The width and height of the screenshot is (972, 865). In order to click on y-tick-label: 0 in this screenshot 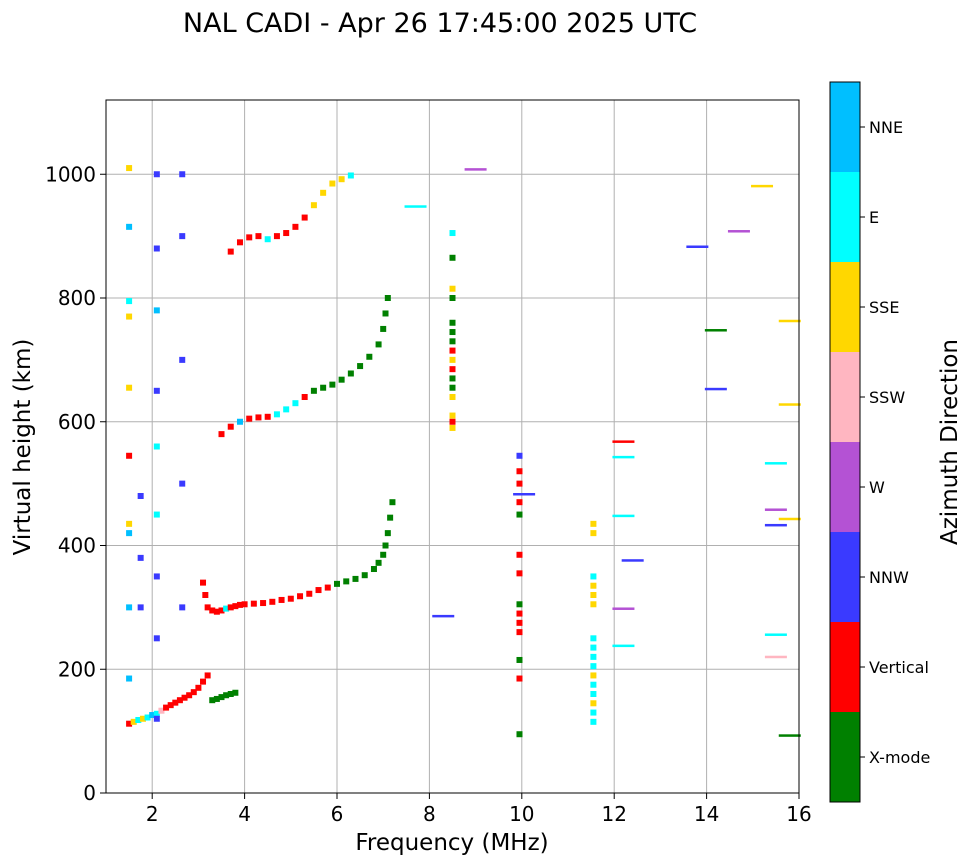, I will do `click(89, 793)`.